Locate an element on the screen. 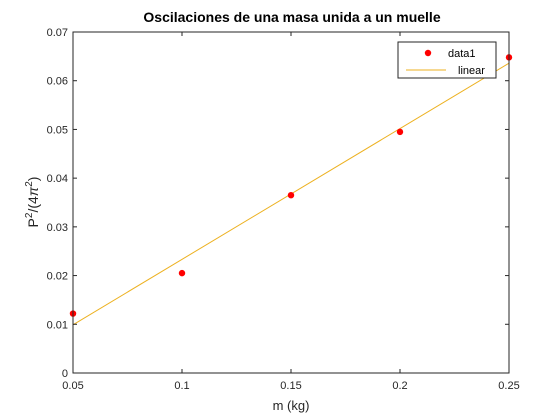 This screenshot has width=560, height=420. y-label-mid: /(4 is located at coordinates (33, 204).